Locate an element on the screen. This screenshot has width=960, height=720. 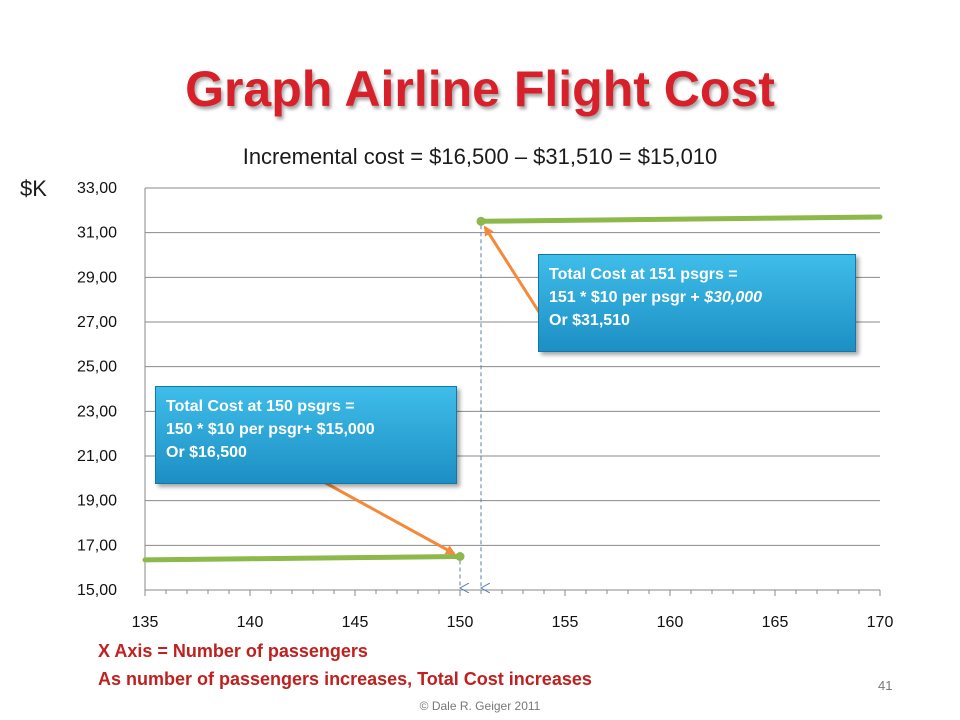
y-tick-label: 19,00 is located at coordinates (97, 501).